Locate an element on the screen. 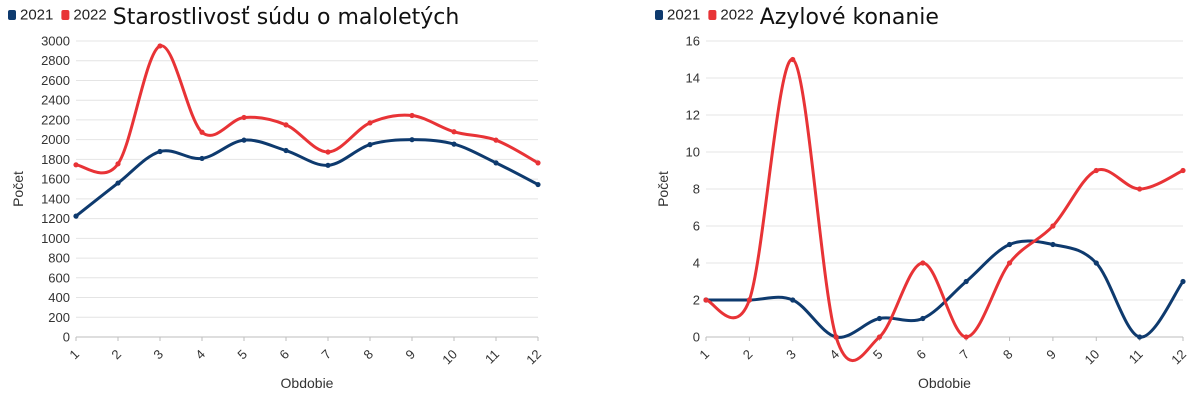 The image size is (1200, 400). chart-title: Azylové konanie is located at coordinates (849, 17).